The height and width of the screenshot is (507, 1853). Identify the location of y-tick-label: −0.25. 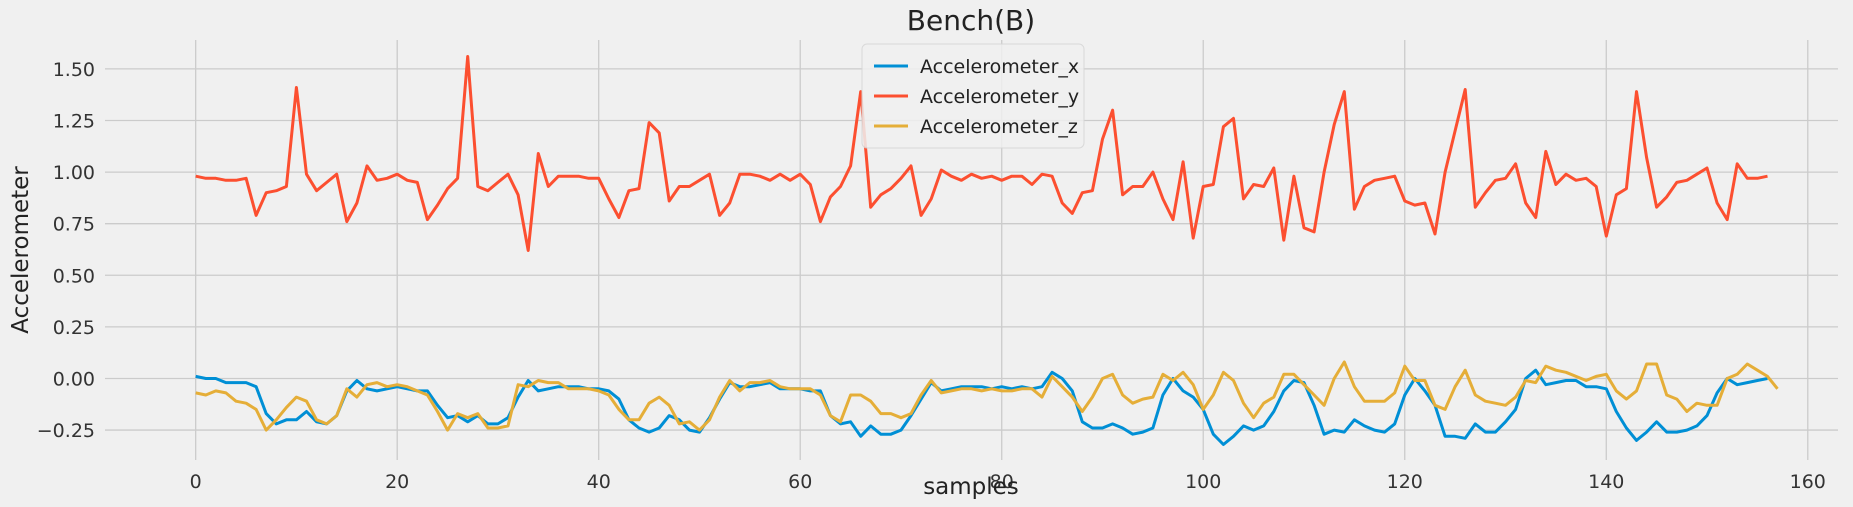
(66, 431).